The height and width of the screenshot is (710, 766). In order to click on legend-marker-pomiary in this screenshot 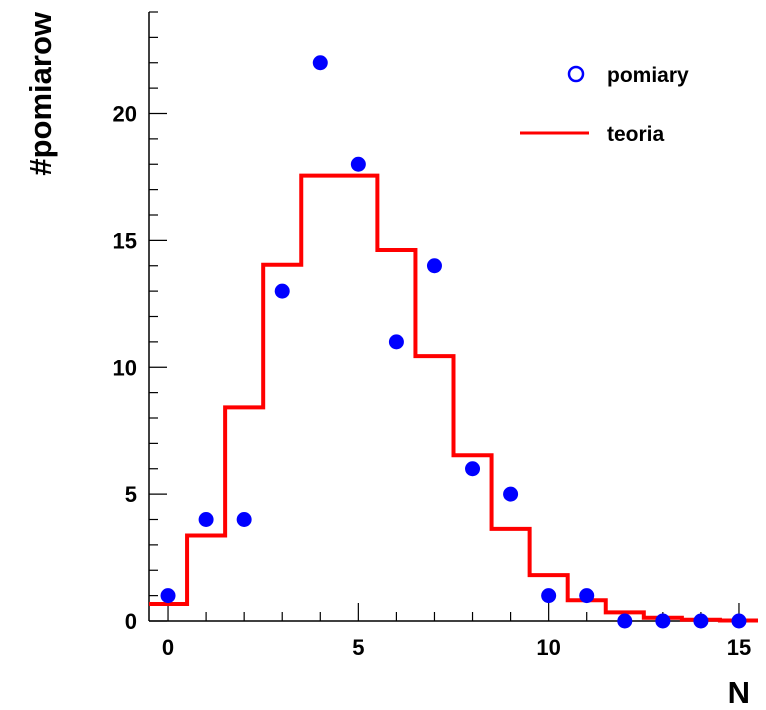, I will do `click(576, 74)`.